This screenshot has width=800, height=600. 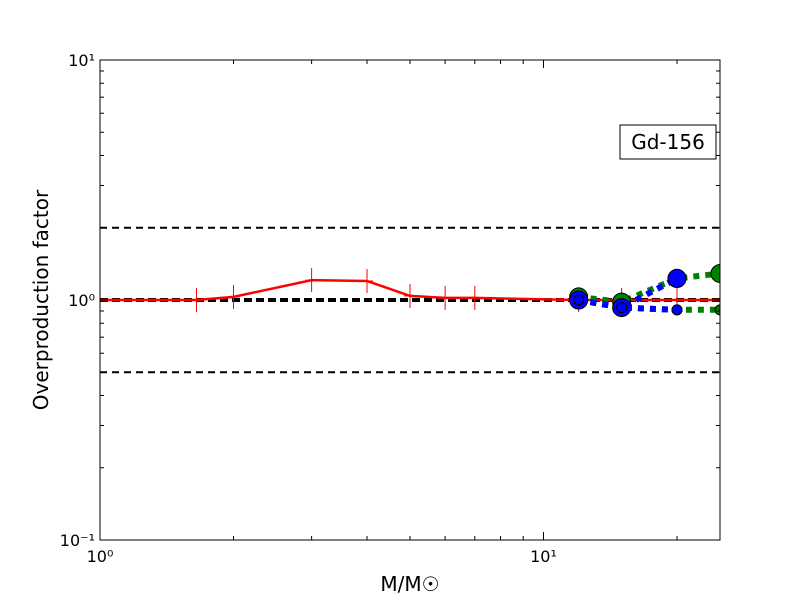 What do you see at coordinates (77, 540) in the screenshot?
I see `y-tick-label-0: 10⁻¹` at bounding box center [77, 540].